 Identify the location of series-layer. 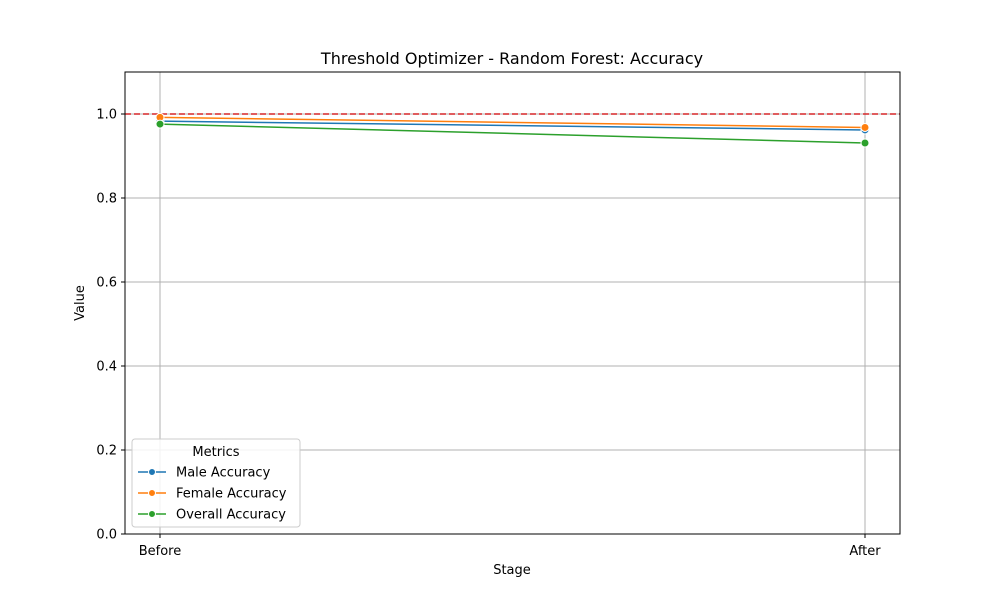
(512, 130).